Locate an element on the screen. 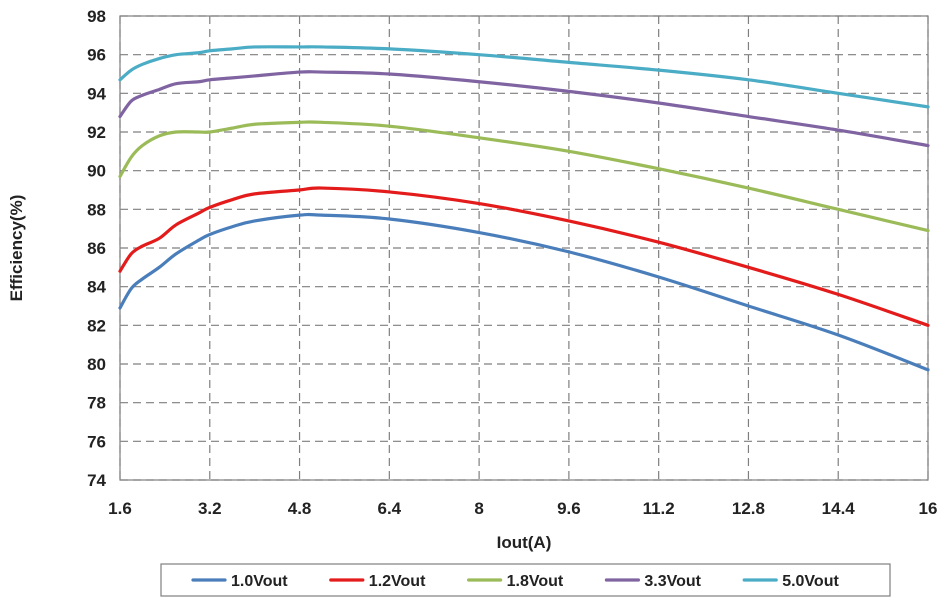 The image size is (947, 601). legend-label: 3.3Vout is located at coordinates (672, 581).